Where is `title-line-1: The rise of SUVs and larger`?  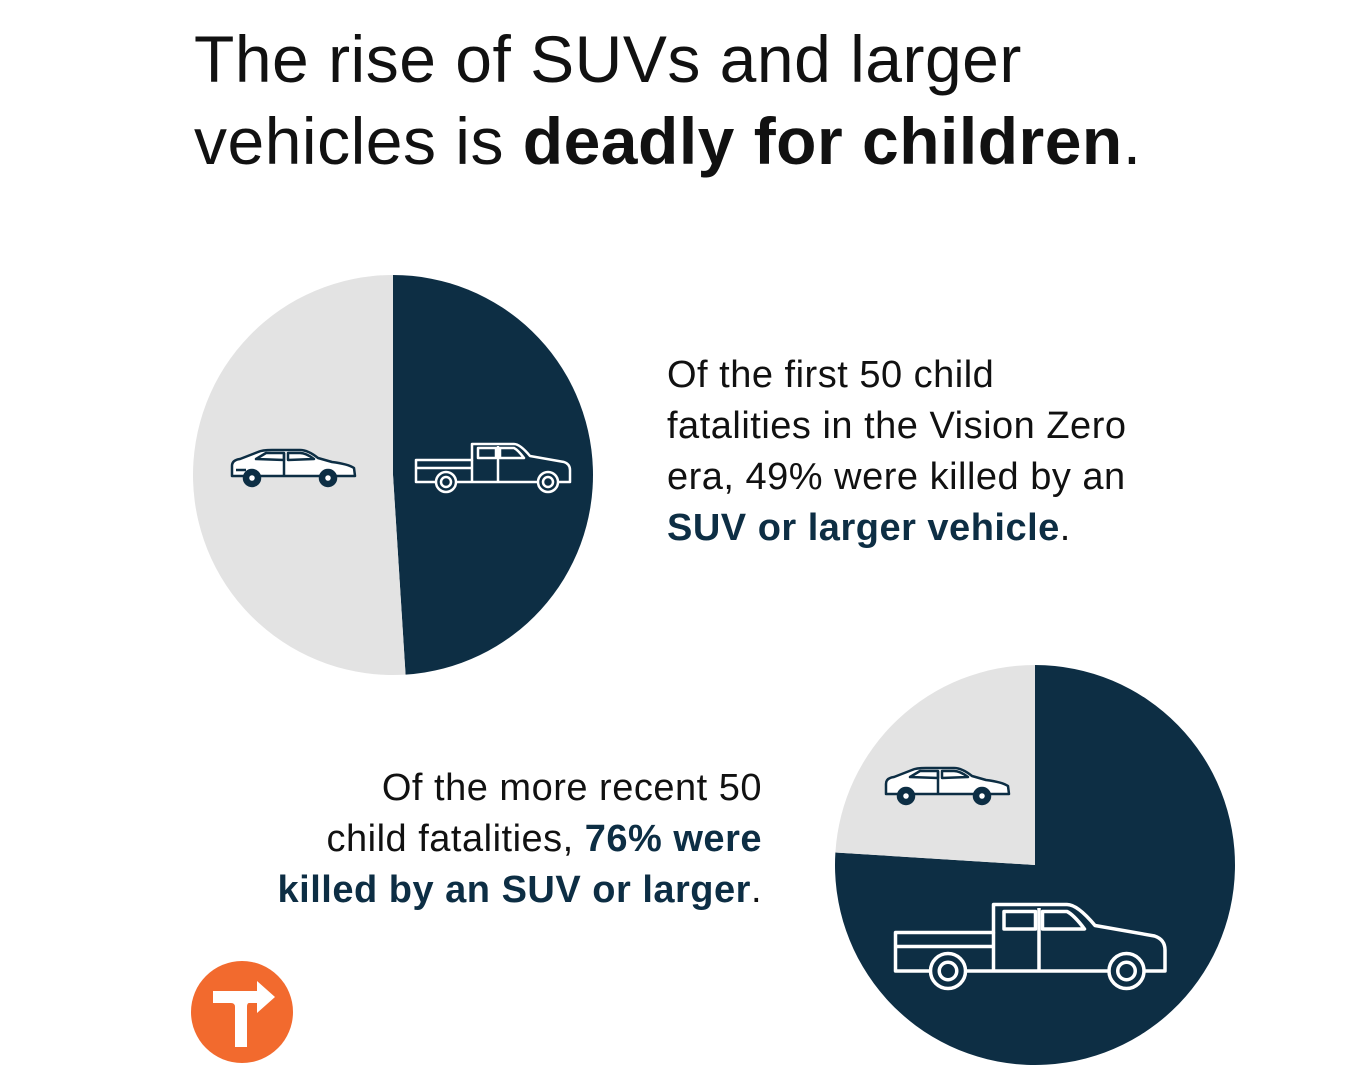
title-line-1: The rise of SUVs and larger is located at coordinates (608, 59).